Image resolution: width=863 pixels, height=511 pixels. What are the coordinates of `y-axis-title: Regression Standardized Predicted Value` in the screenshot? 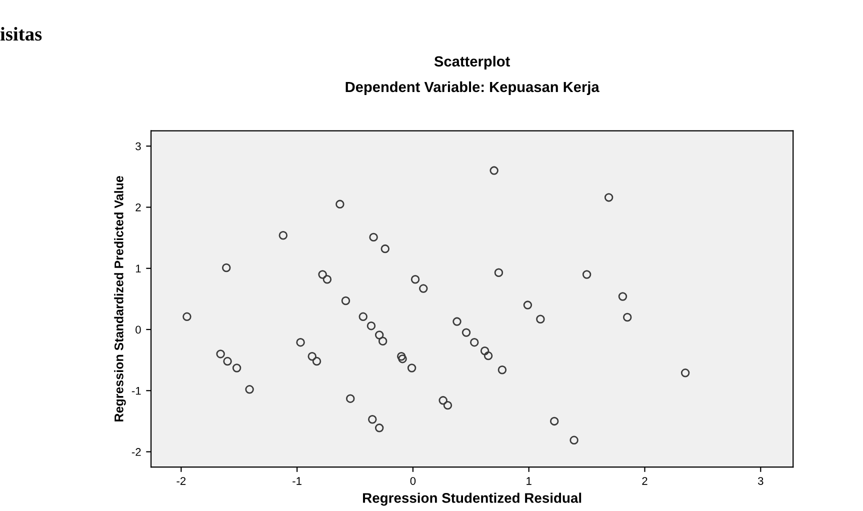 It's located at (120, 299).